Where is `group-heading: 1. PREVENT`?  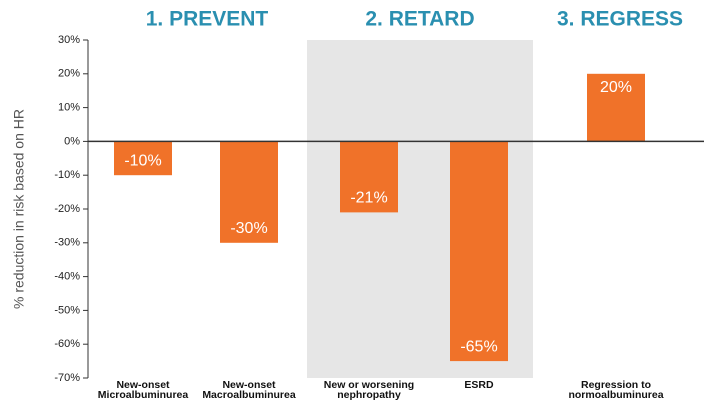 group-heading: 1. PREVENT is located at coordinates (207, 19).